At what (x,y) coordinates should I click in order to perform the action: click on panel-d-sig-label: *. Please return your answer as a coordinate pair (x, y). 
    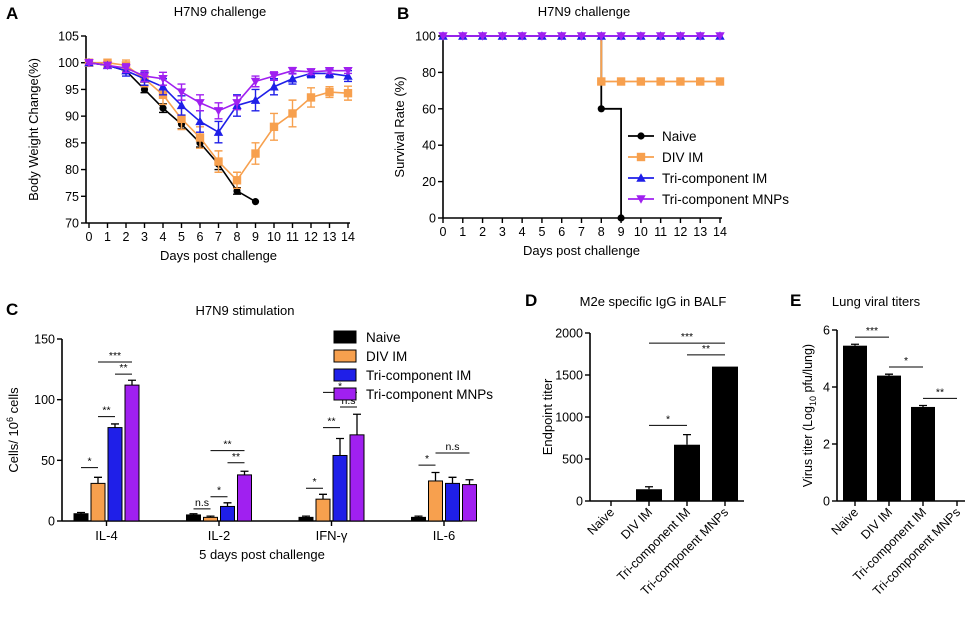
    Looking at the image, I should click on (668, 419).